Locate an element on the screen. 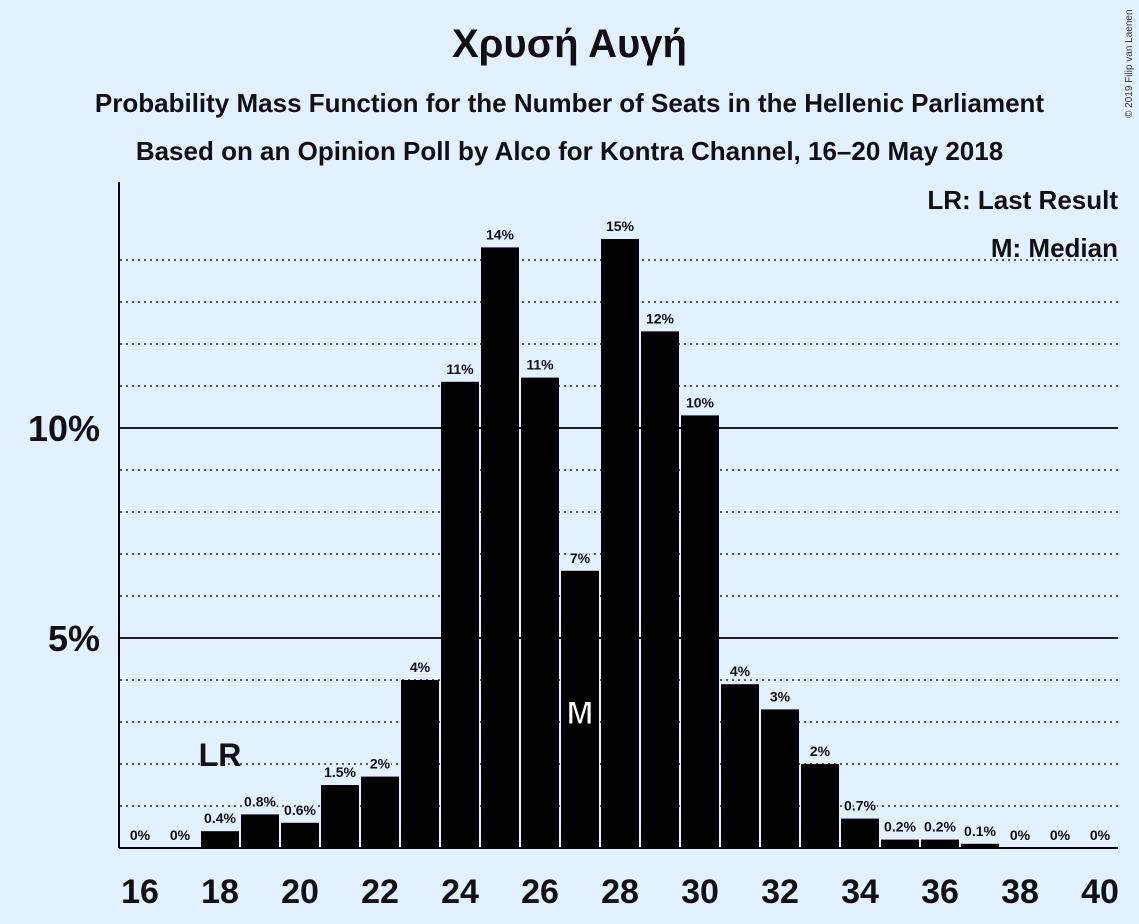 The height and width of the screenshot is (924, 1139). data-label-seat-17: 0% is located at coordinates (180, 835).